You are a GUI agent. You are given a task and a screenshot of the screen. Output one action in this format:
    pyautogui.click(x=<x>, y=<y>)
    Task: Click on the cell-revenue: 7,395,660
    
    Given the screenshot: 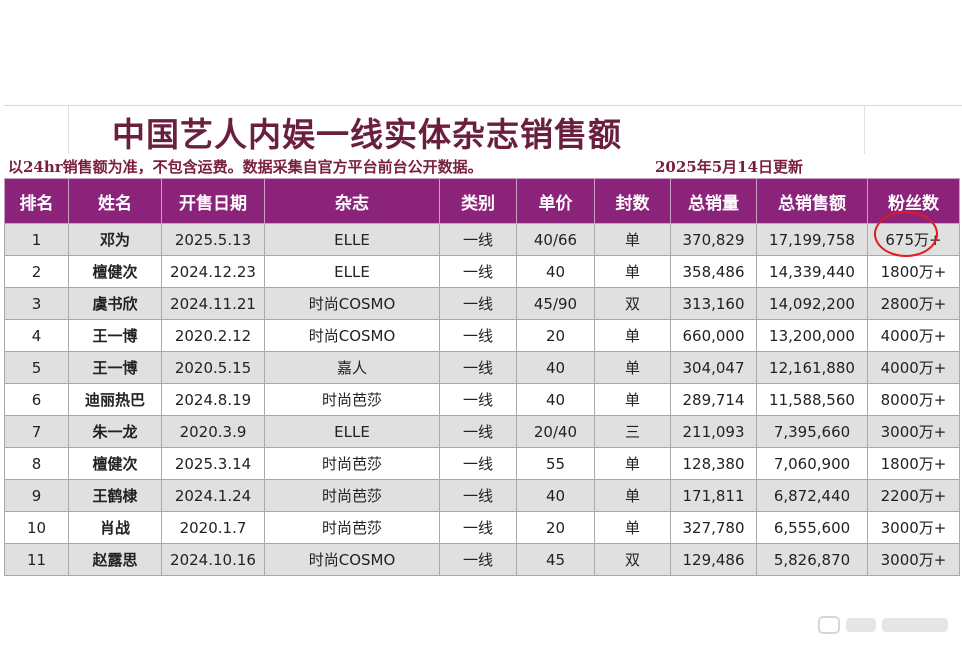 What is the action you would take?
    pyautogui.click(x=812, y=431)
    